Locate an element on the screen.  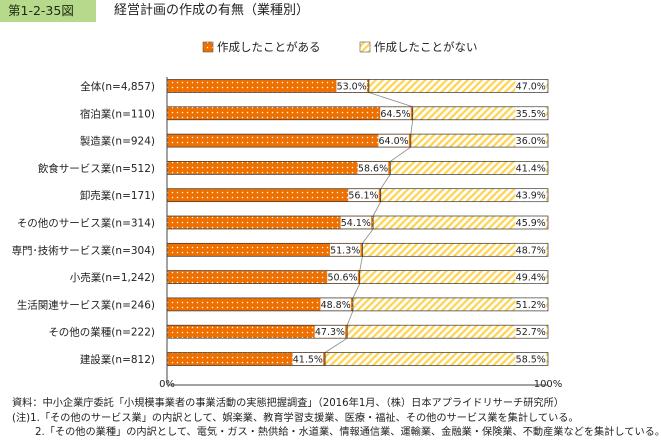
value-label: 56.1% is located at coordinates (363, 196).